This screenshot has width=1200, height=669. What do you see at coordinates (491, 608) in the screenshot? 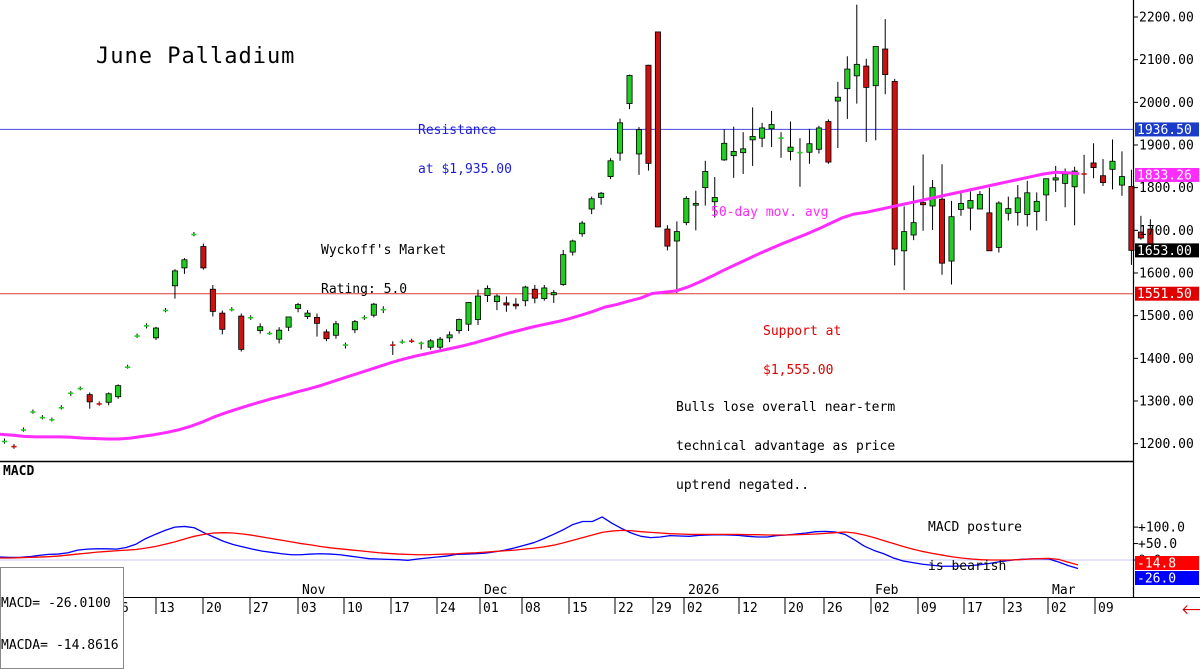
I see `x-tick-label: 01` at bounding box center [491, 608].